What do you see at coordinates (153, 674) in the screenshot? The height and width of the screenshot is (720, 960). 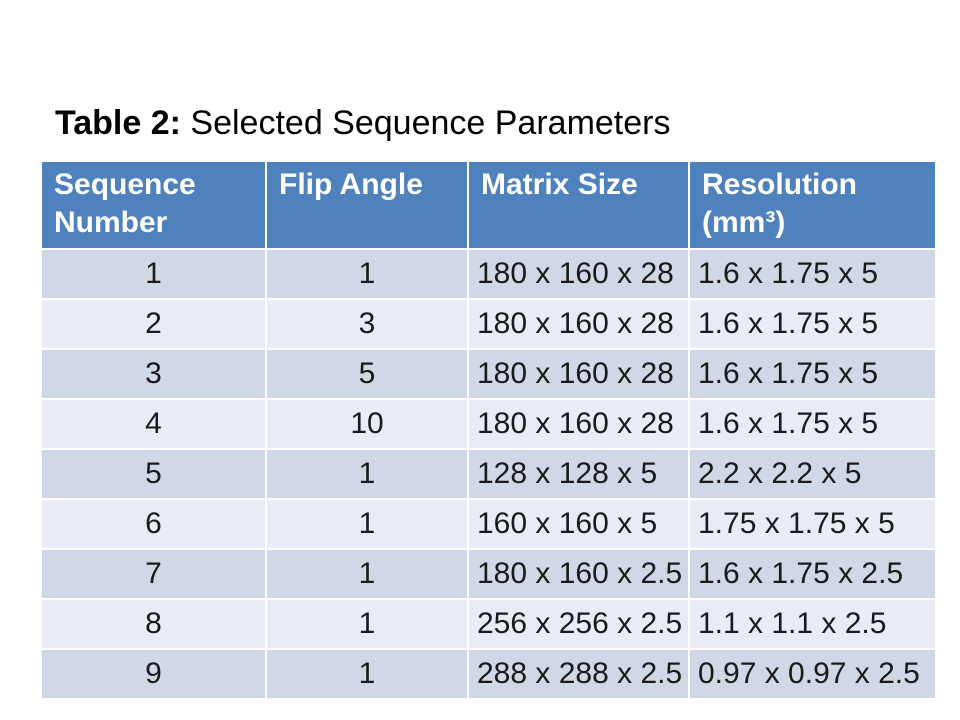 I see `table-cell: 9` at bounding box center [153, 674].